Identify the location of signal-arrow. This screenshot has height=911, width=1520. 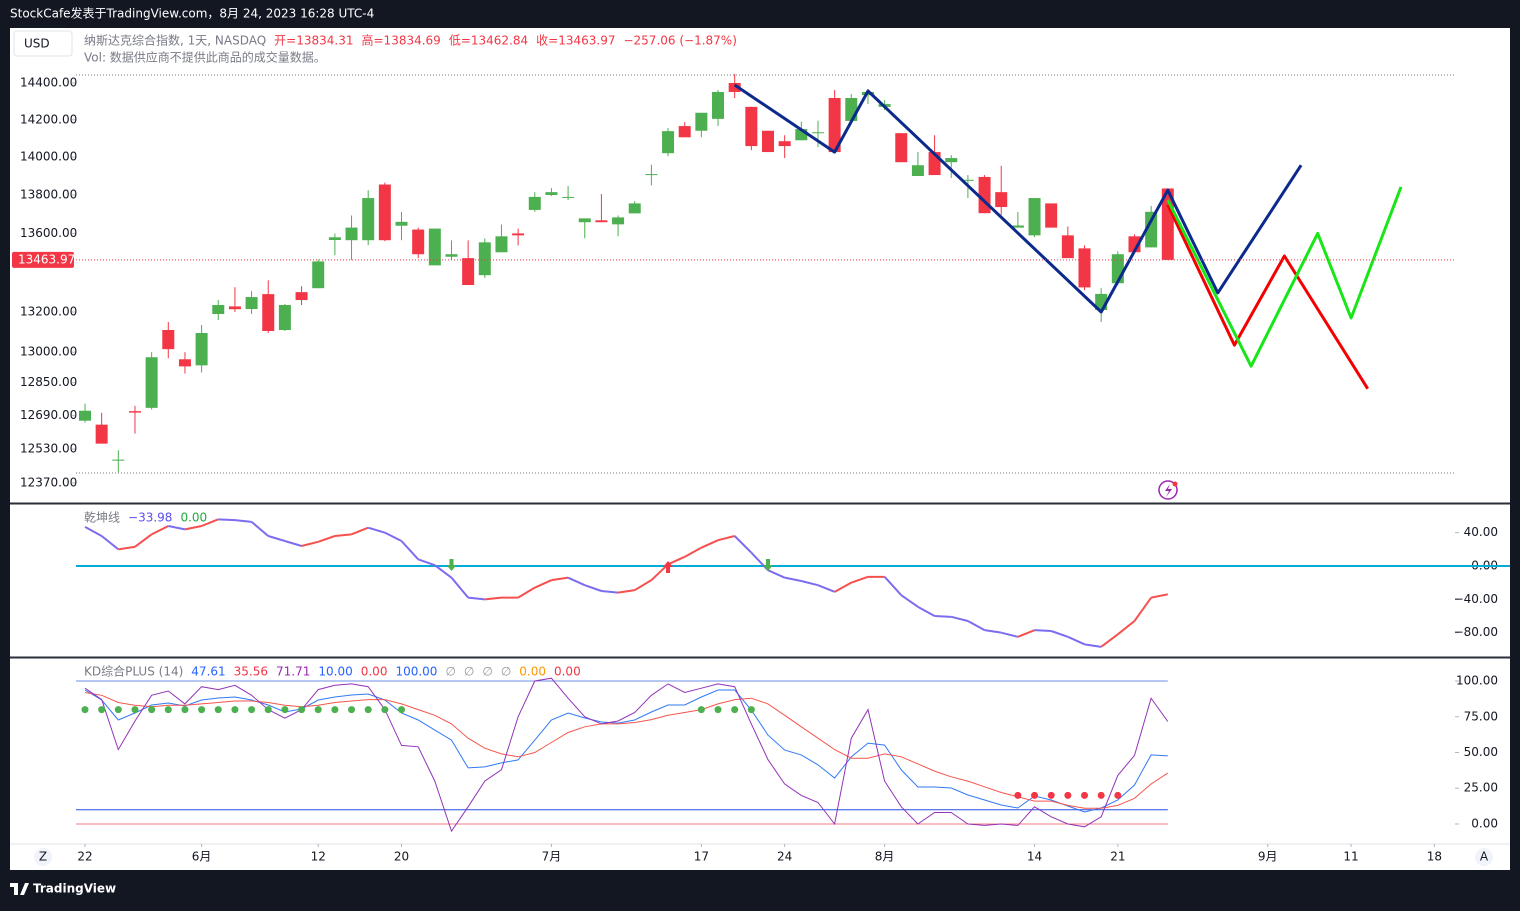
(668, 567).